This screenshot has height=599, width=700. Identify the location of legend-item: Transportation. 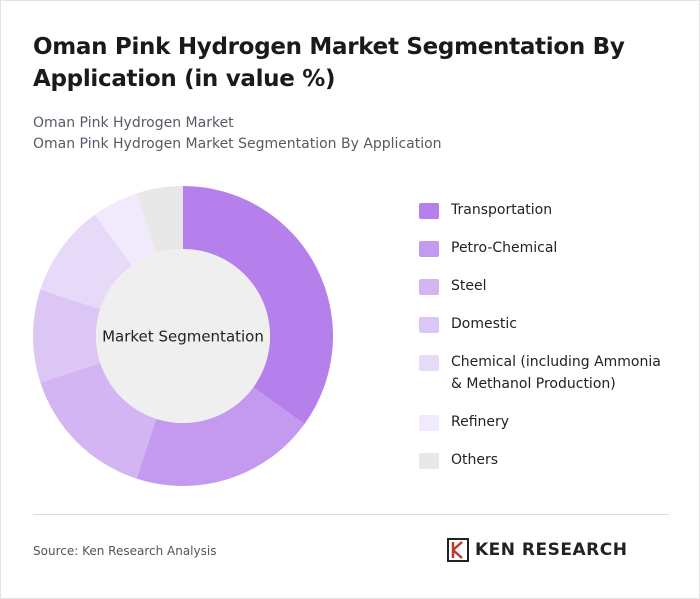
(544, 210).